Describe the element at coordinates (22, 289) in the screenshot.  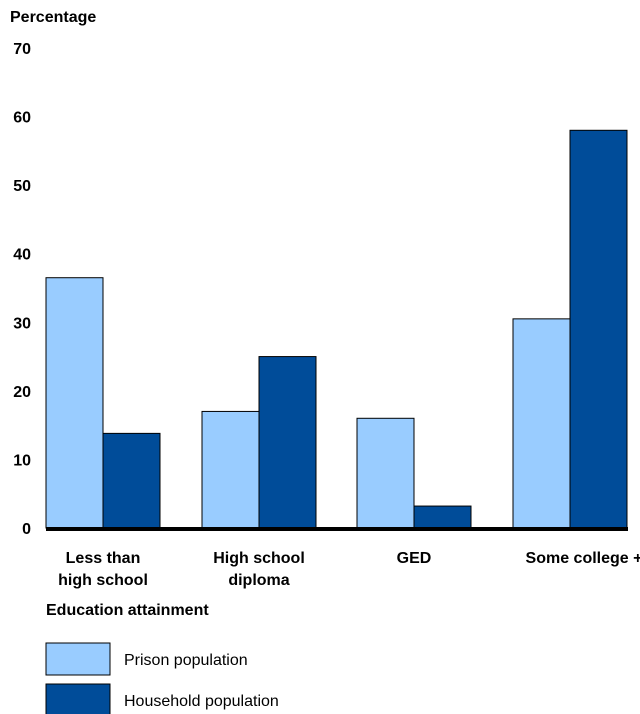
I see `y-axis-ticks: 0 10 20 30 40 50 60 70` at that location.